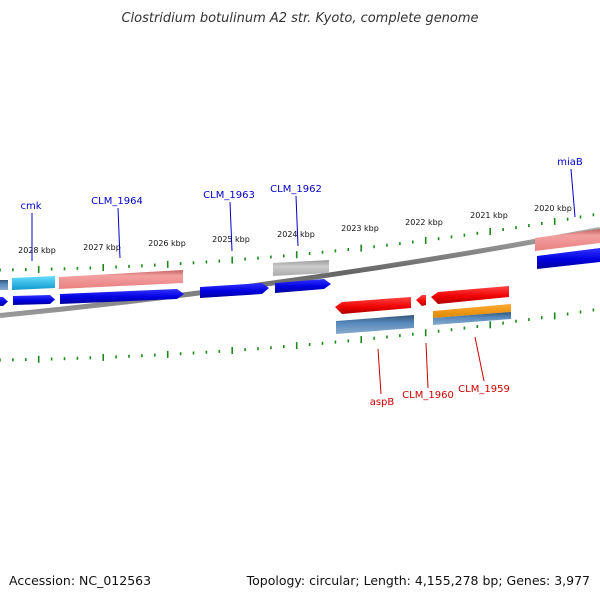  I want to click on label-clm1960: CLM_1960, so click(428, 395).